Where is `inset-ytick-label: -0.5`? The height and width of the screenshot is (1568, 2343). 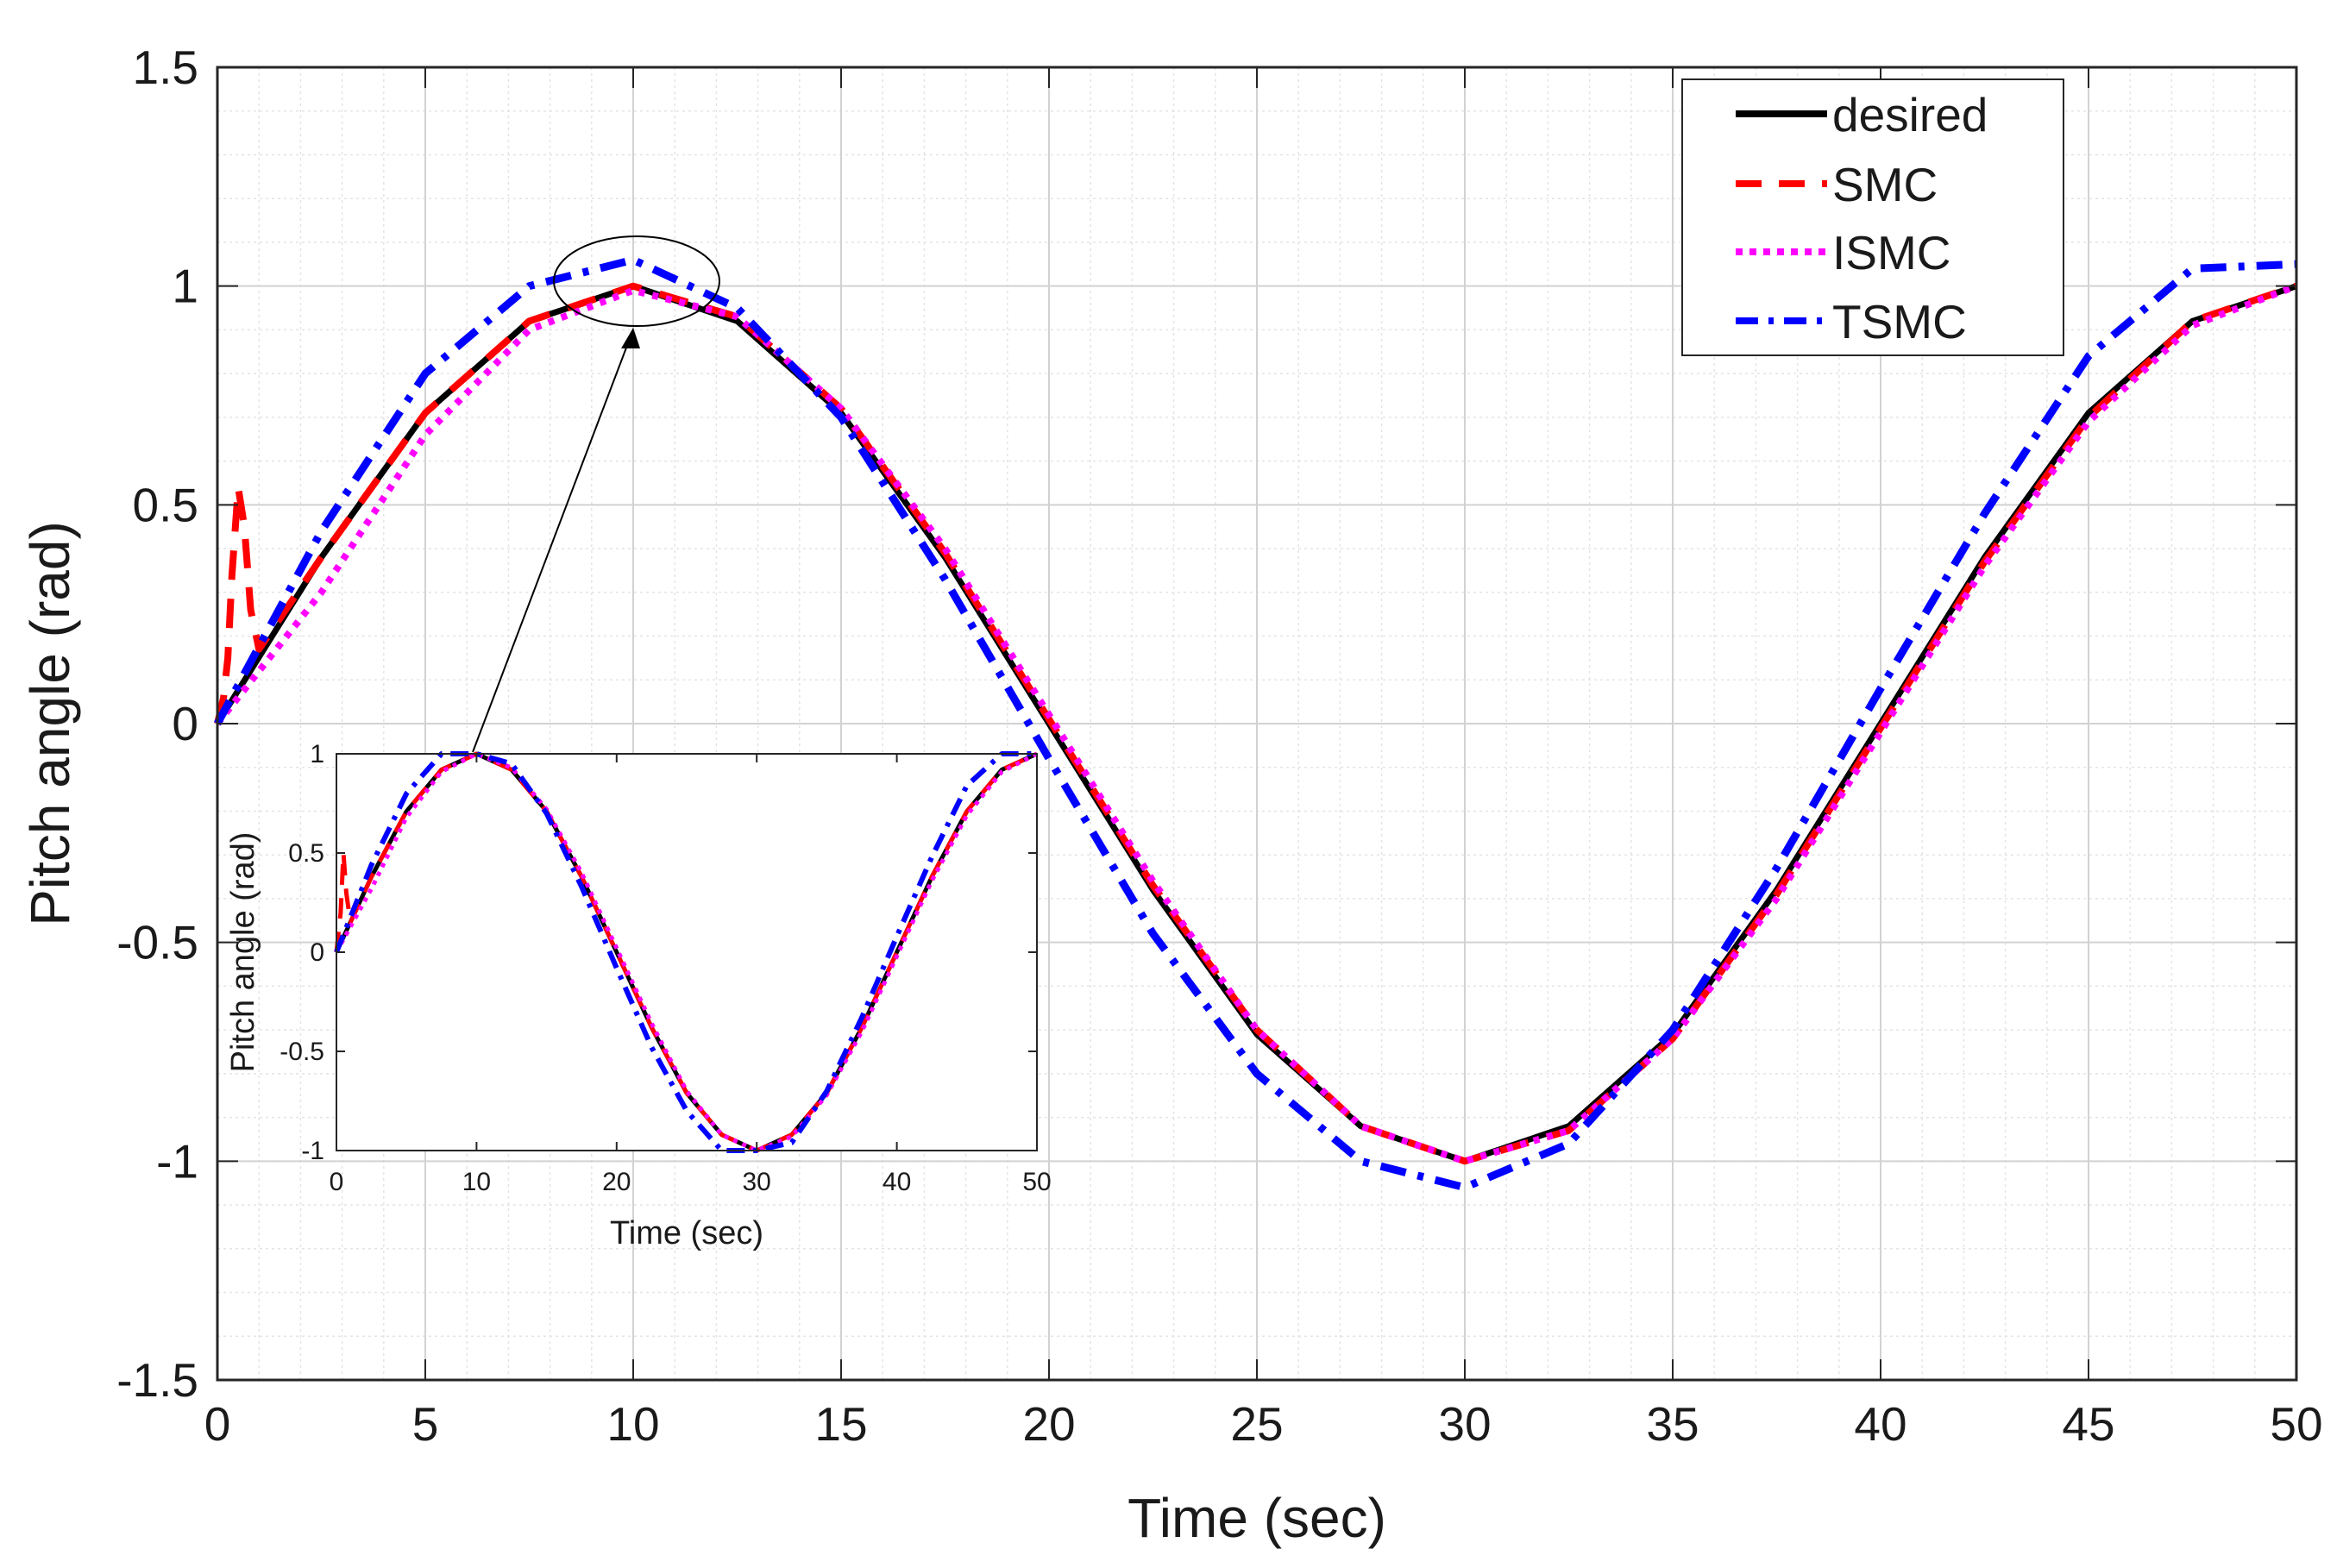 inset-ytick-label: -0.5 is located at coordinates (302, 1052).